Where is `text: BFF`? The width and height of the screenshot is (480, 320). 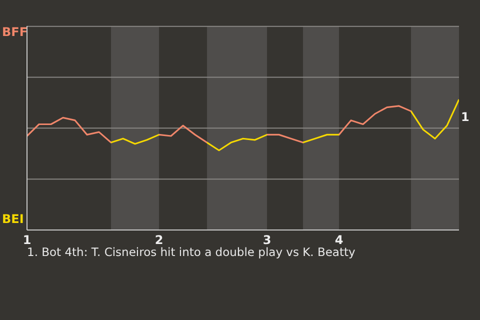
text: BFF is located at coordinates (15, 32).